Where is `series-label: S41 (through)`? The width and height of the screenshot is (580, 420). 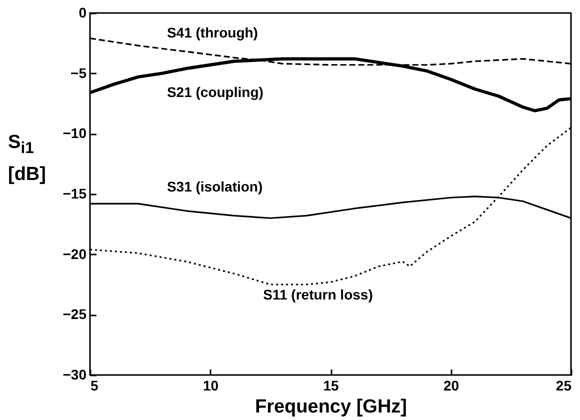 series-label: S41 (through) is located at coordinates (212, 32).